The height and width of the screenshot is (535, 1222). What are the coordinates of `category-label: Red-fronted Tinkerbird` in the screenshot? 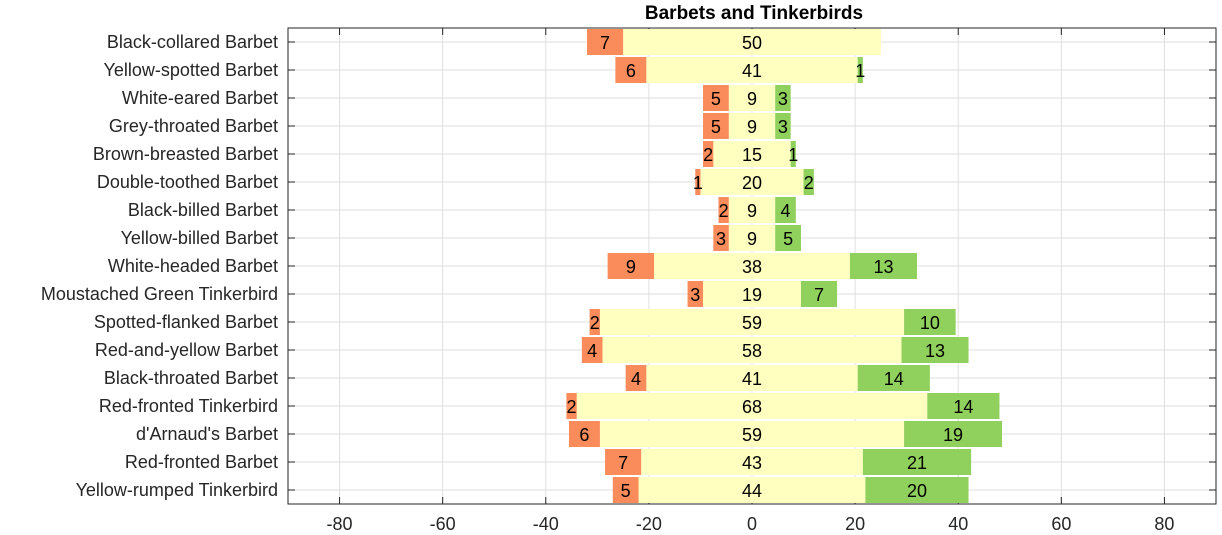 It's located at (188, 406).